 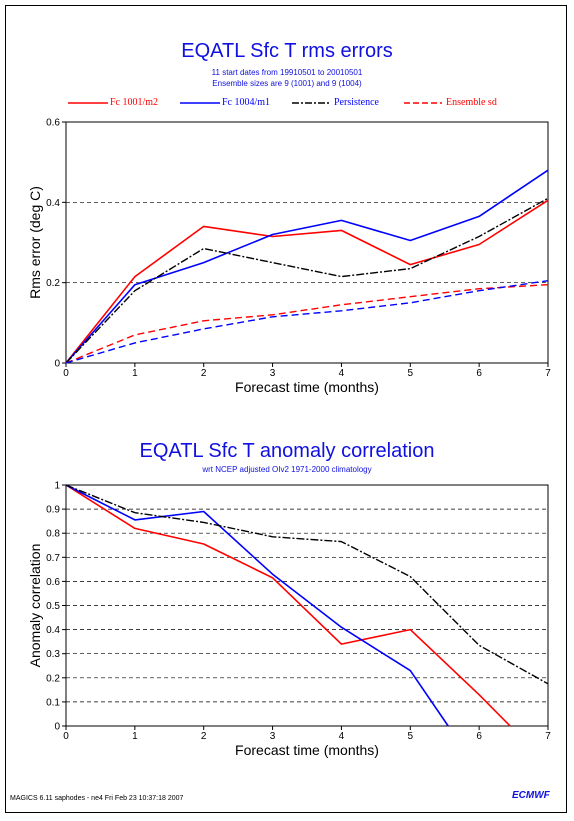 What do you see at coordinates (204, 736) in the screenshot?
I see `chart-2-xtick-label: 2` at bounding box center [204, 736].